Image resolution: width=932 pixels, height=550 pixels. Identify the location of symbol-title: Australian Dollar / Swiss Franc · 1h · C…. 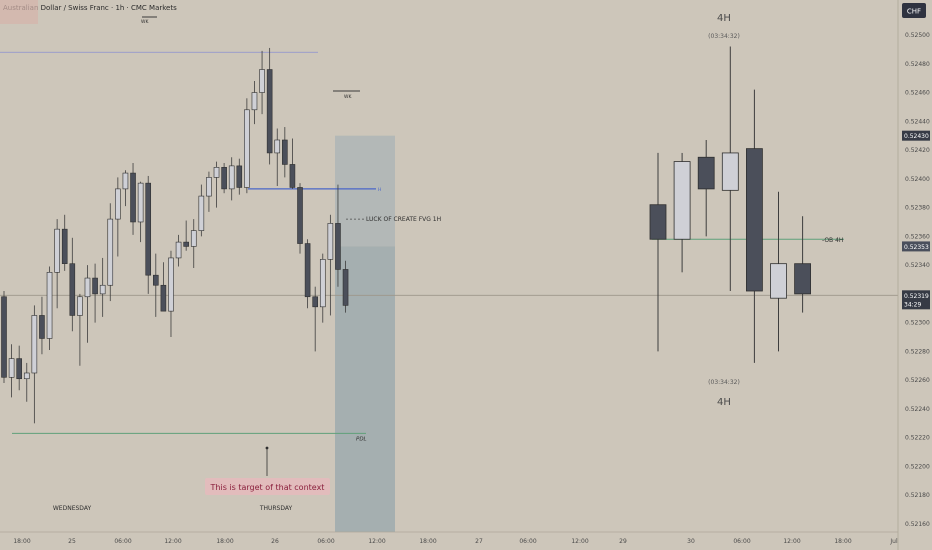
(90, 8).